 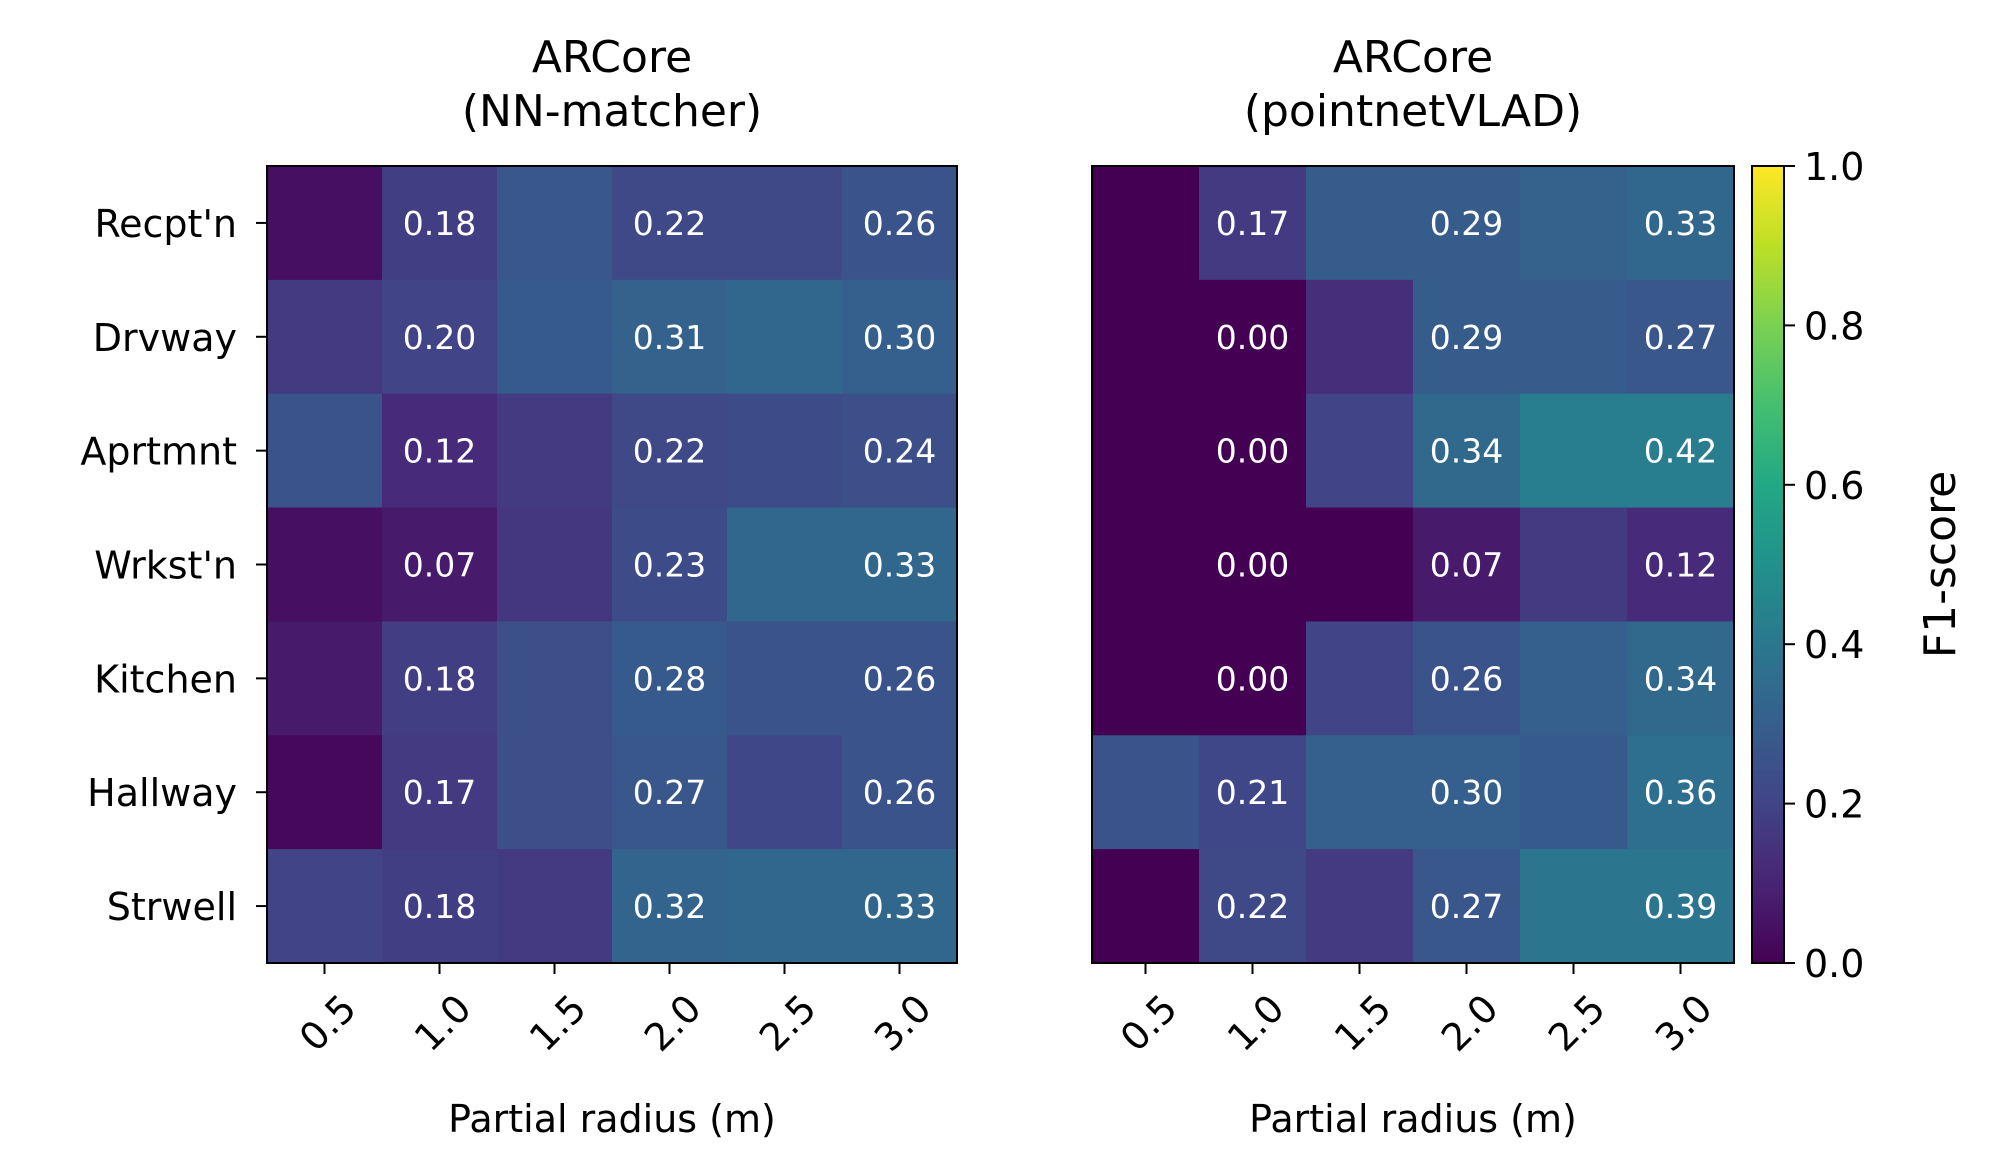 What do you see at coordinates (1834, 486) in the screenshot?
I see `colorbar-tick-label: 0.6` at bounding box center [1834, 486].